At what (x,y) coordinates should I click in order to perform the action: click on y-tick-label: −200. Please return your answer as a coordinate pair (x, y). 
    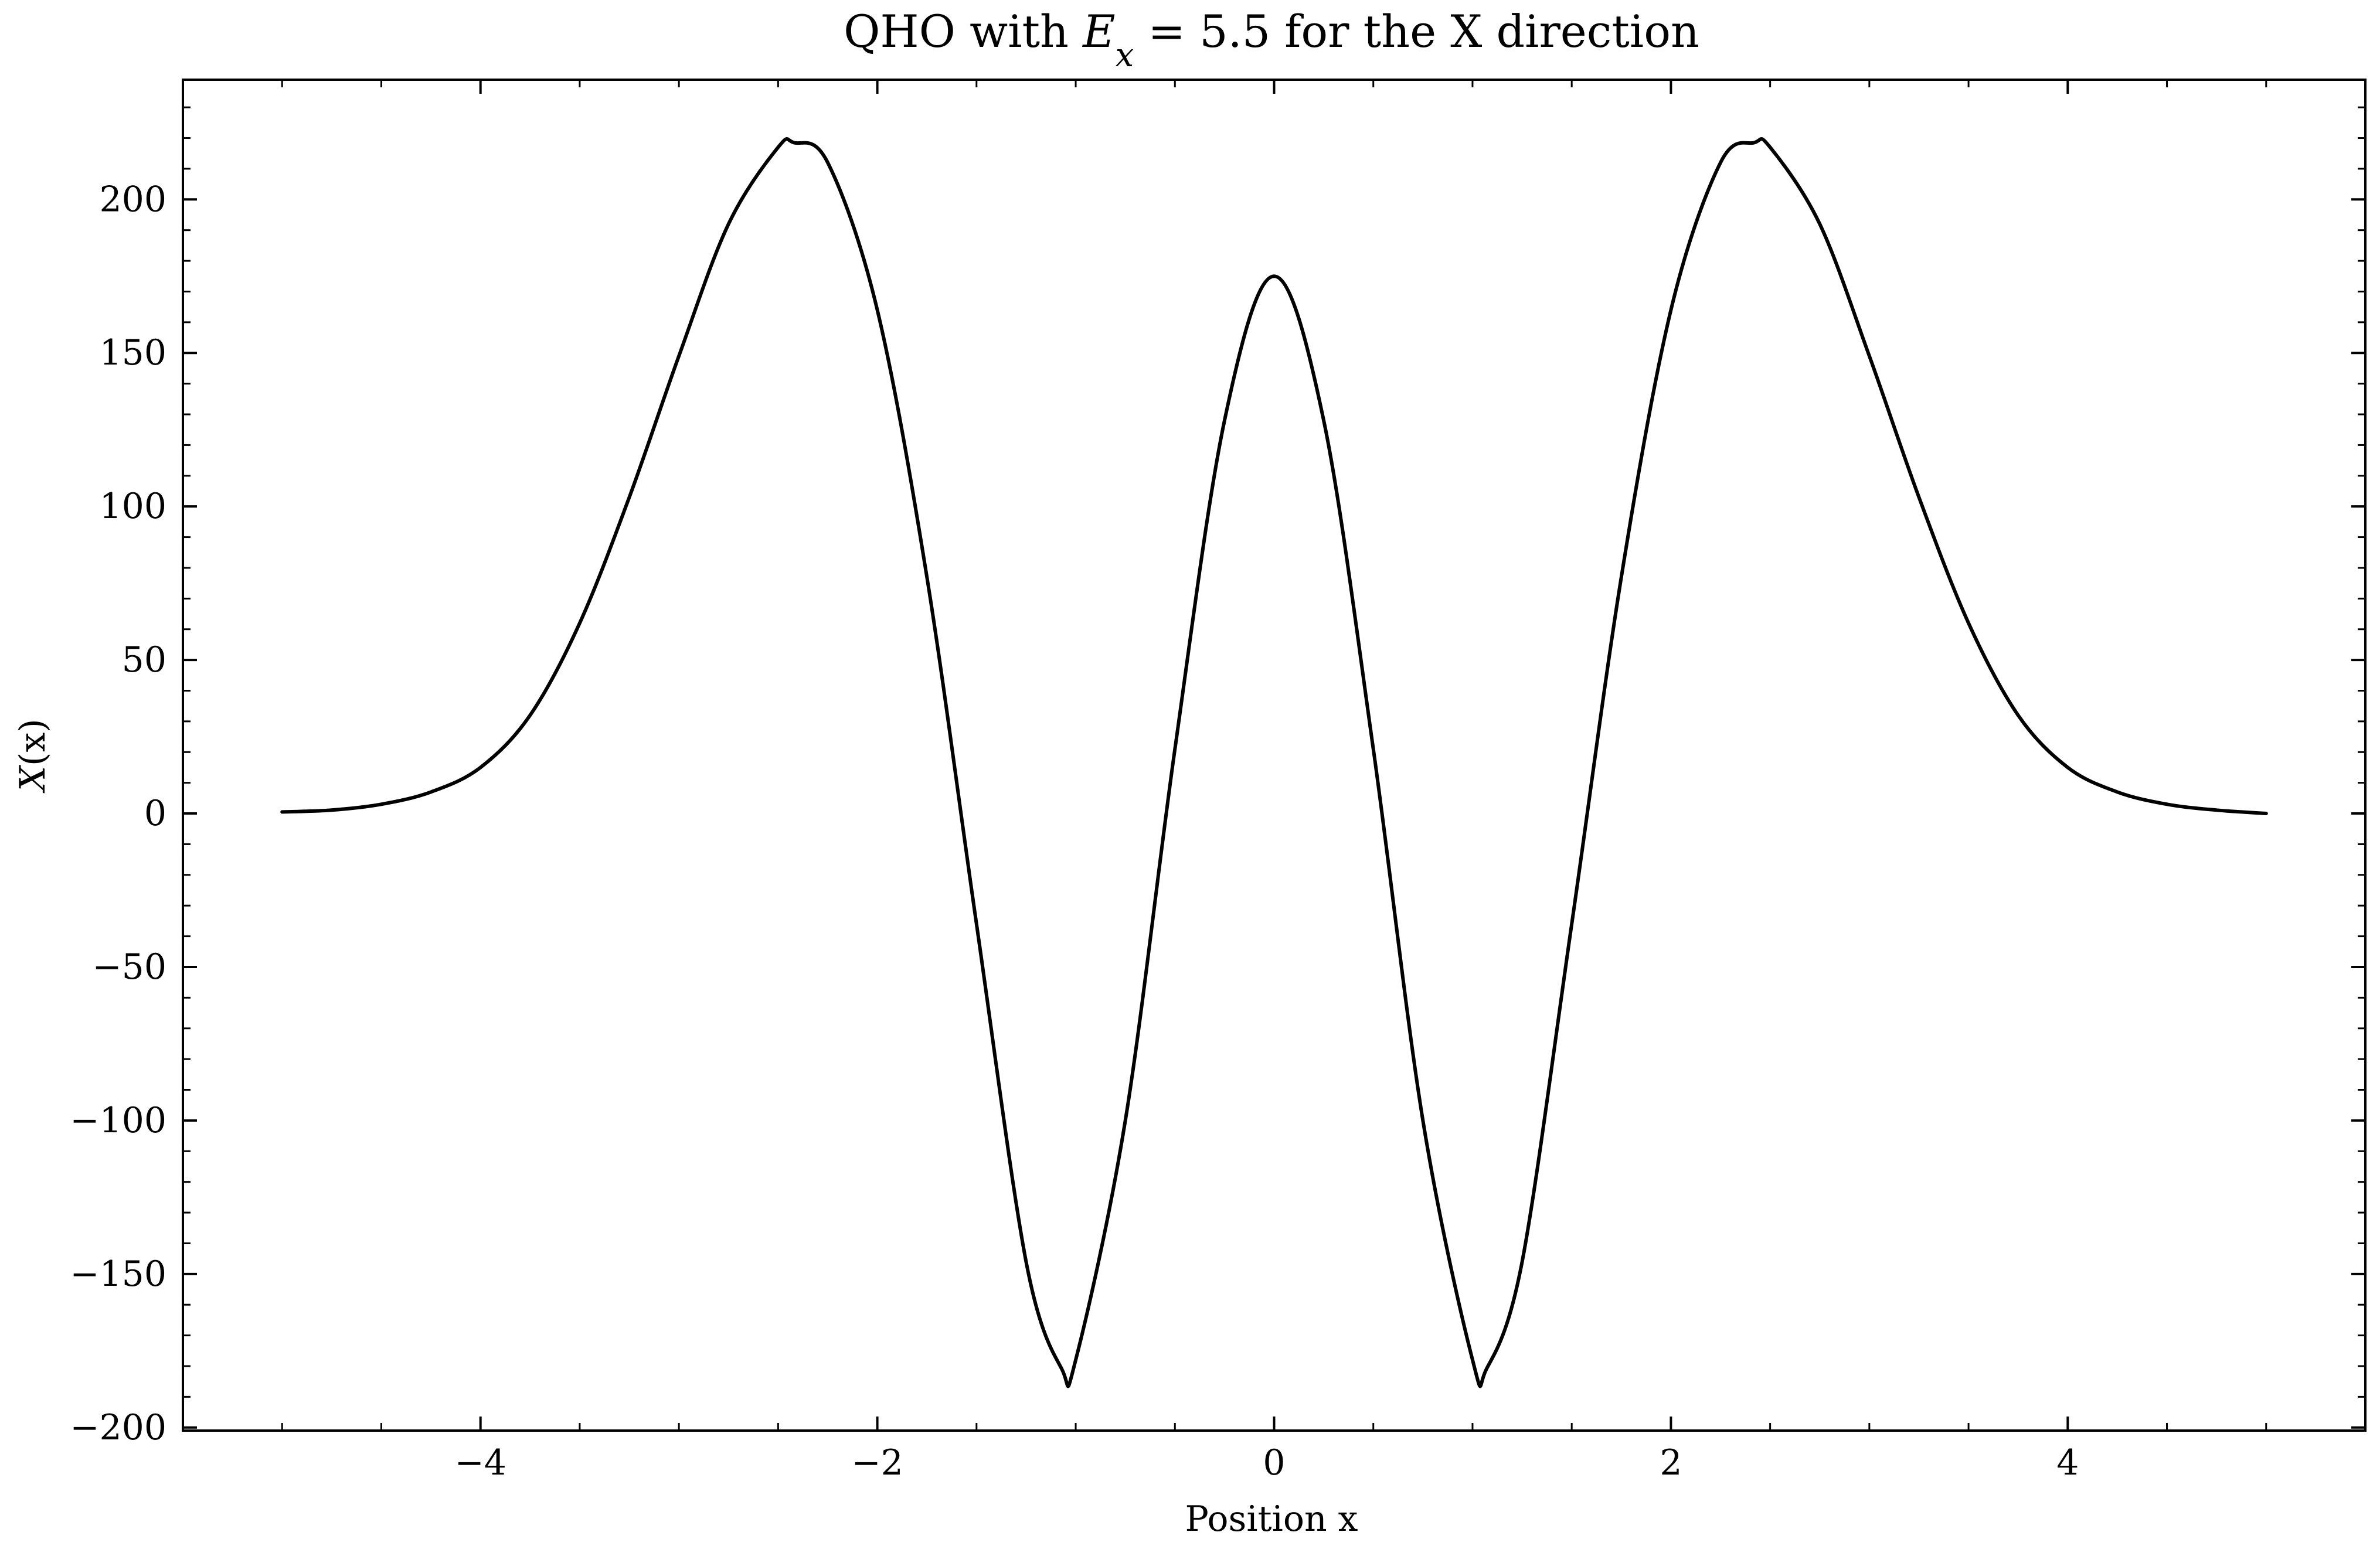
    Looking at the image, I should click on (118, 1427).